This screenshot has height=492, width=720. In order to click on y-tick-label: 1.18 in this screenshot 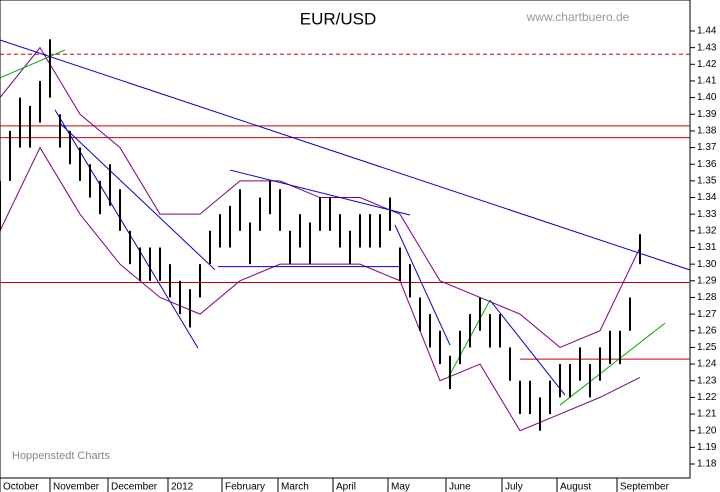, I will do `click(707, 464)`.